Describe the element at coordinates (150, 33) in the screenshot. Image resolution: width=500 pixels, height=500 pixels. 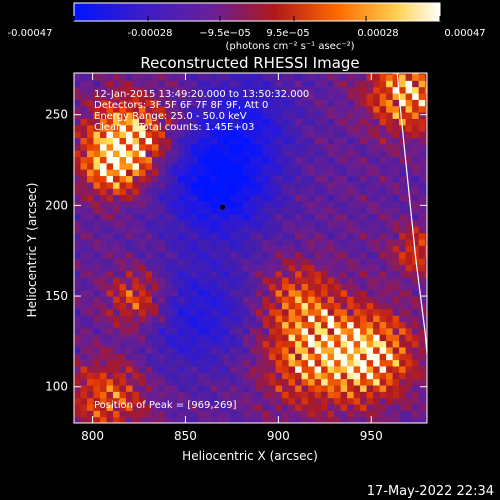
I see `colorbar-tick-label: -0.00028` at that location.